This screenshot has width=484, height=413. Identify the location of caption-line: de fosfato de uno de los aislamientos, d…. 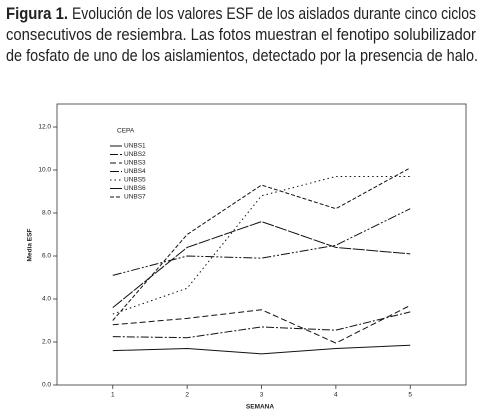
(242, 55).